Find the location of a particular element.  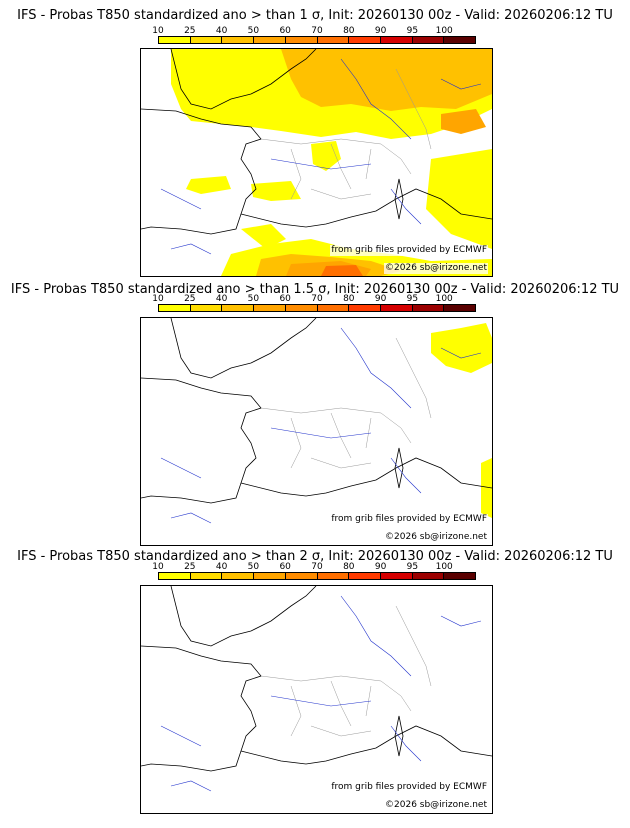

panel3-borders is located at coordinates (346, 671).